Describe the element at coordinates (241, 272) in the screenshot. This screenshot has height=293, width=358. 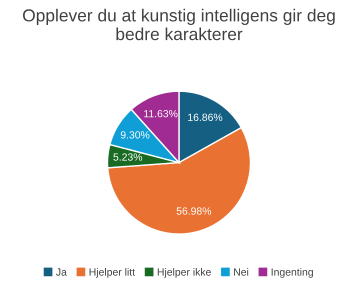
I see `legend-label: Nei` at that location.